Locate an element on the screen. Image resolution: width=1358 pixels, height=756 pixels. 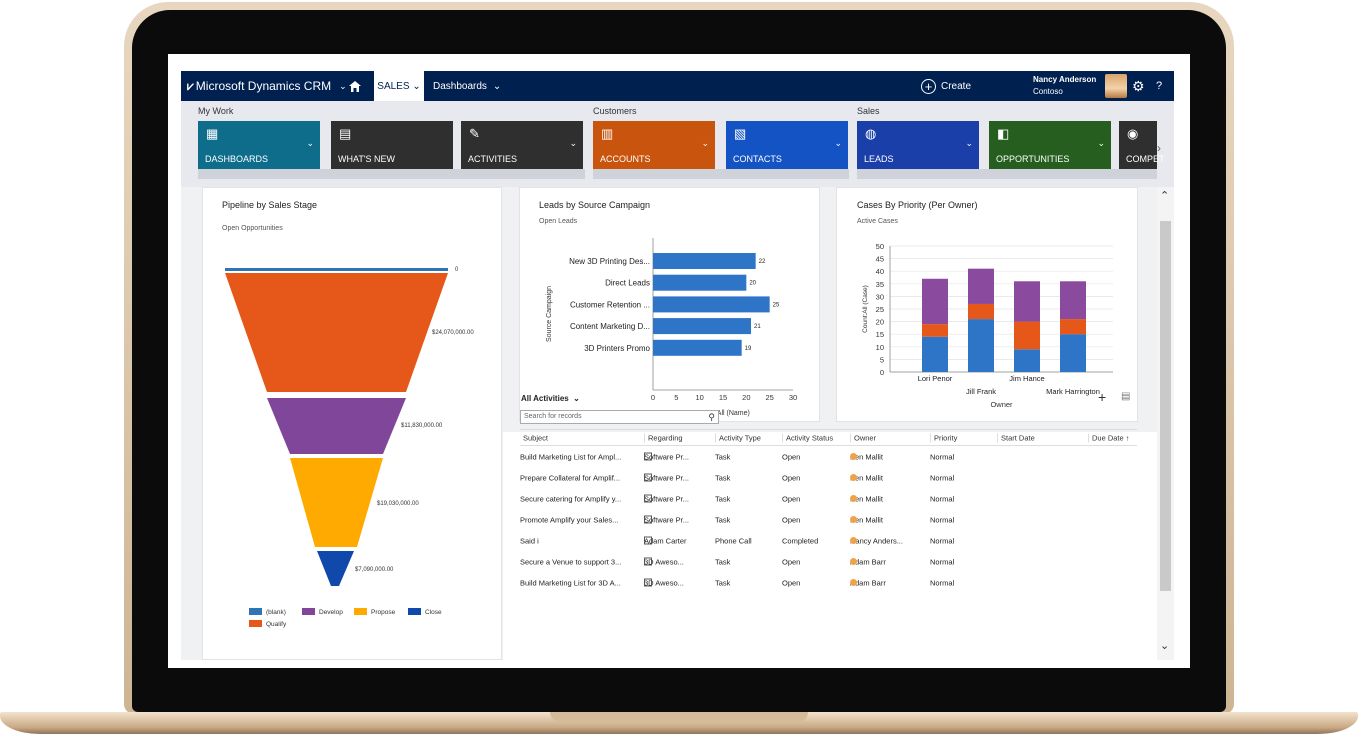
app-switcher: ⩗ Microsoft Dynamics CRM ⌄ is located at coordinates (267, 86).